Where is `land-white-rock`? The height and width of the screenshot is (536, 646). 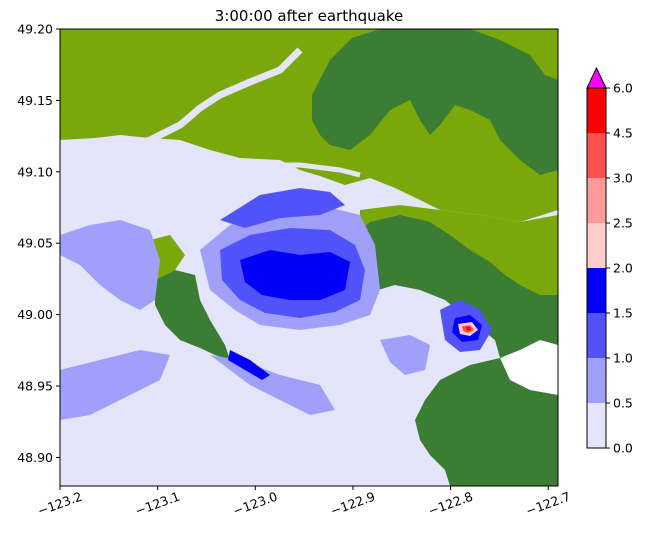 land-white-rock is located at coordinates (529, 367).